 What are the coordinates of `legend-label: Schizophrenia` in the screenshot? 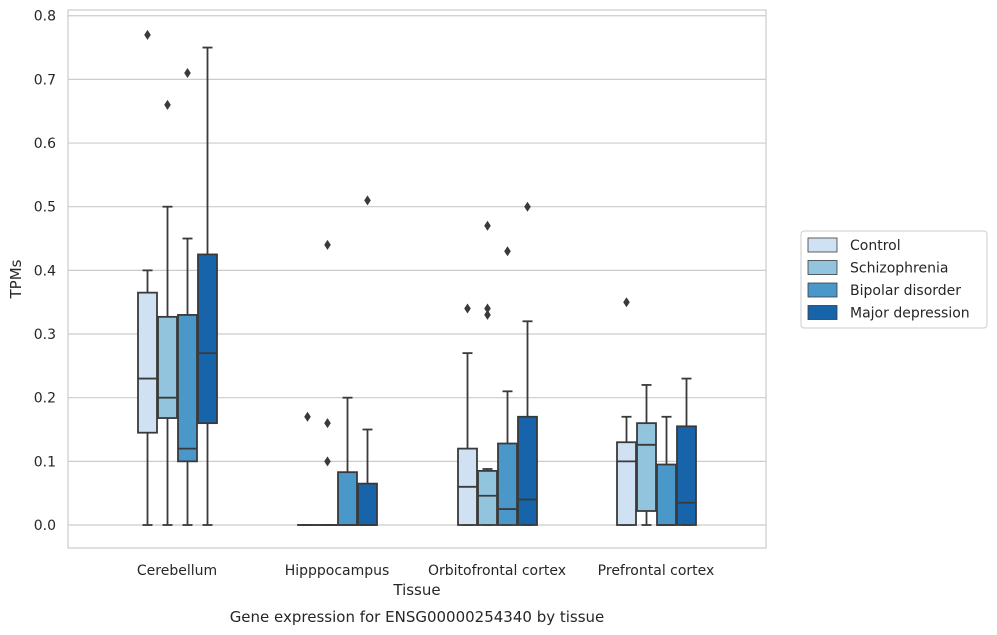 It's located at (899, 269).